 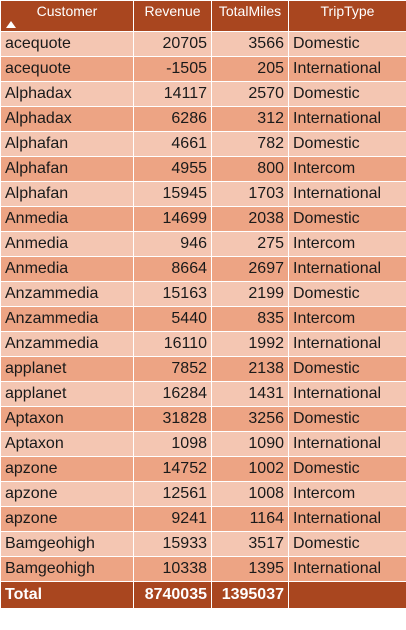 I want to click on table-row: Alphadax 6286 312 International, so click(x=203, y=119).